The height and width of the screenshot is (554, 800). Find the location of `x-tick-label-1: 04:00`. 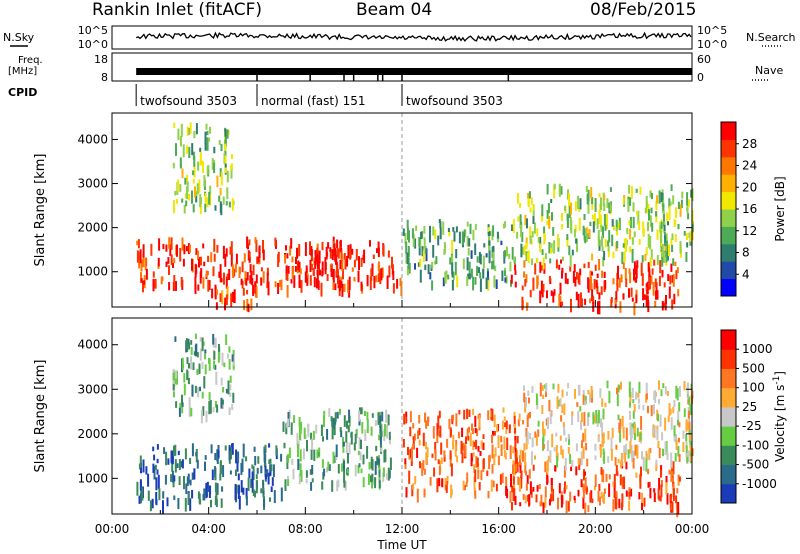

x-tick-label-1: 04:00 is located at coordinates (208, 529).